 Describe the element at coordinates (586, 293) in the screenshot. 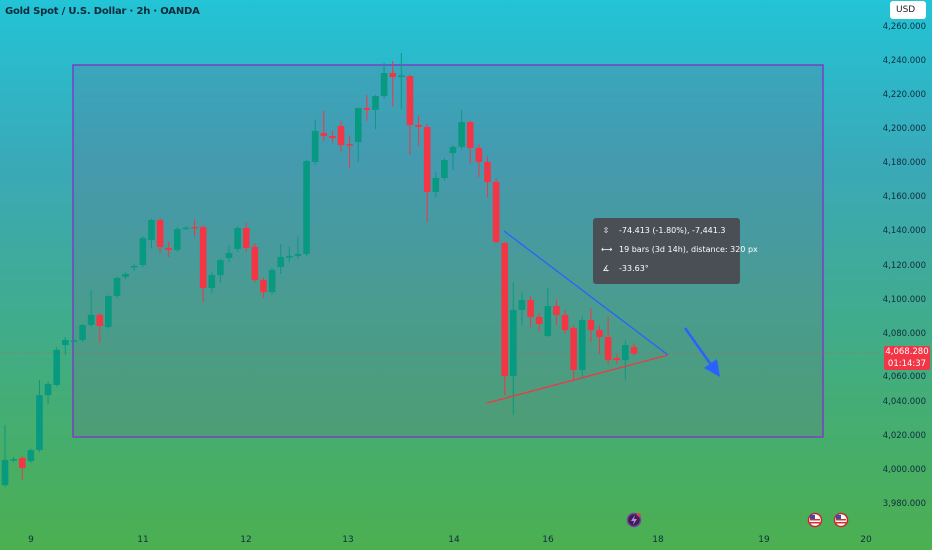

I see `upper-trendline` at that location.